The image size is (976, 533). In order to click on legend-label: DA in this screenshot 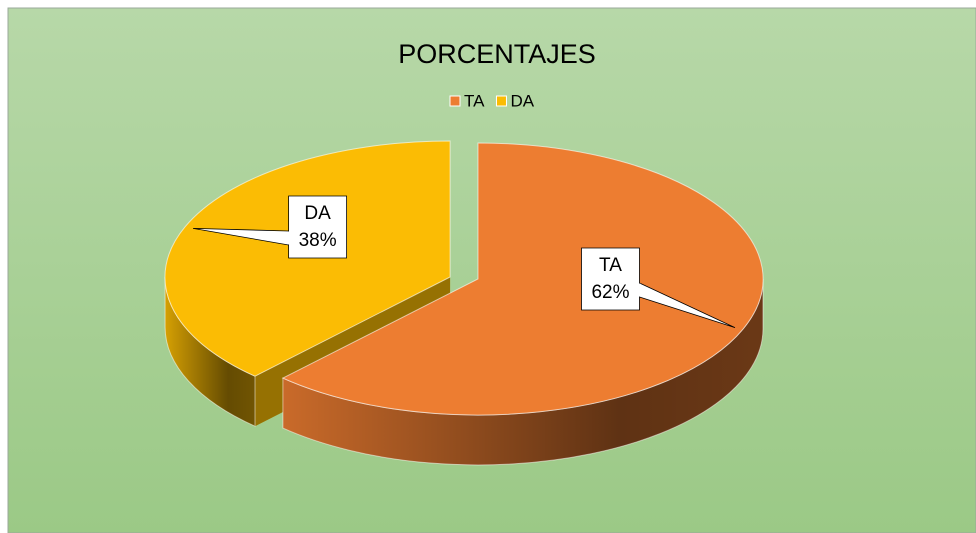, I will do `click(522, 100)`.